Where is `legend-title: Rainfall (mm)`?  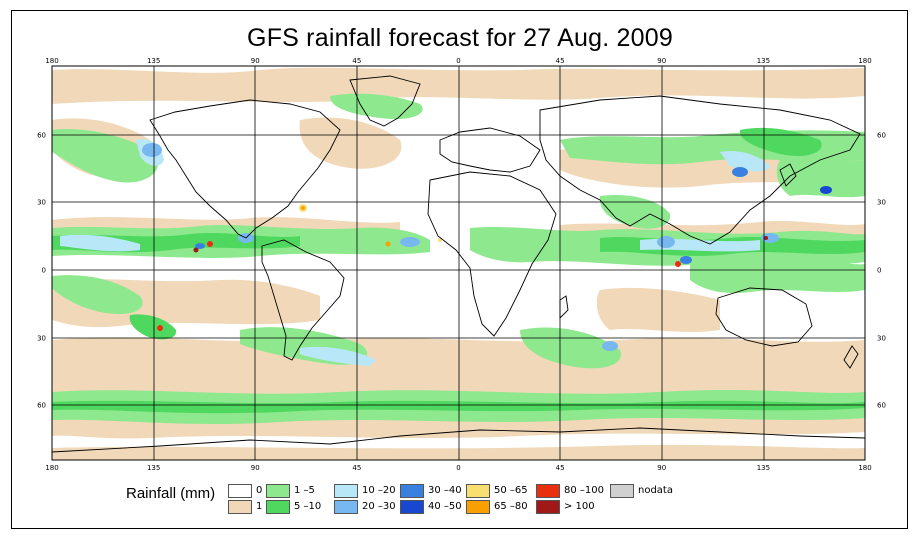 legend-title: Rainfall (mm) is located at coordinates (171, 493).